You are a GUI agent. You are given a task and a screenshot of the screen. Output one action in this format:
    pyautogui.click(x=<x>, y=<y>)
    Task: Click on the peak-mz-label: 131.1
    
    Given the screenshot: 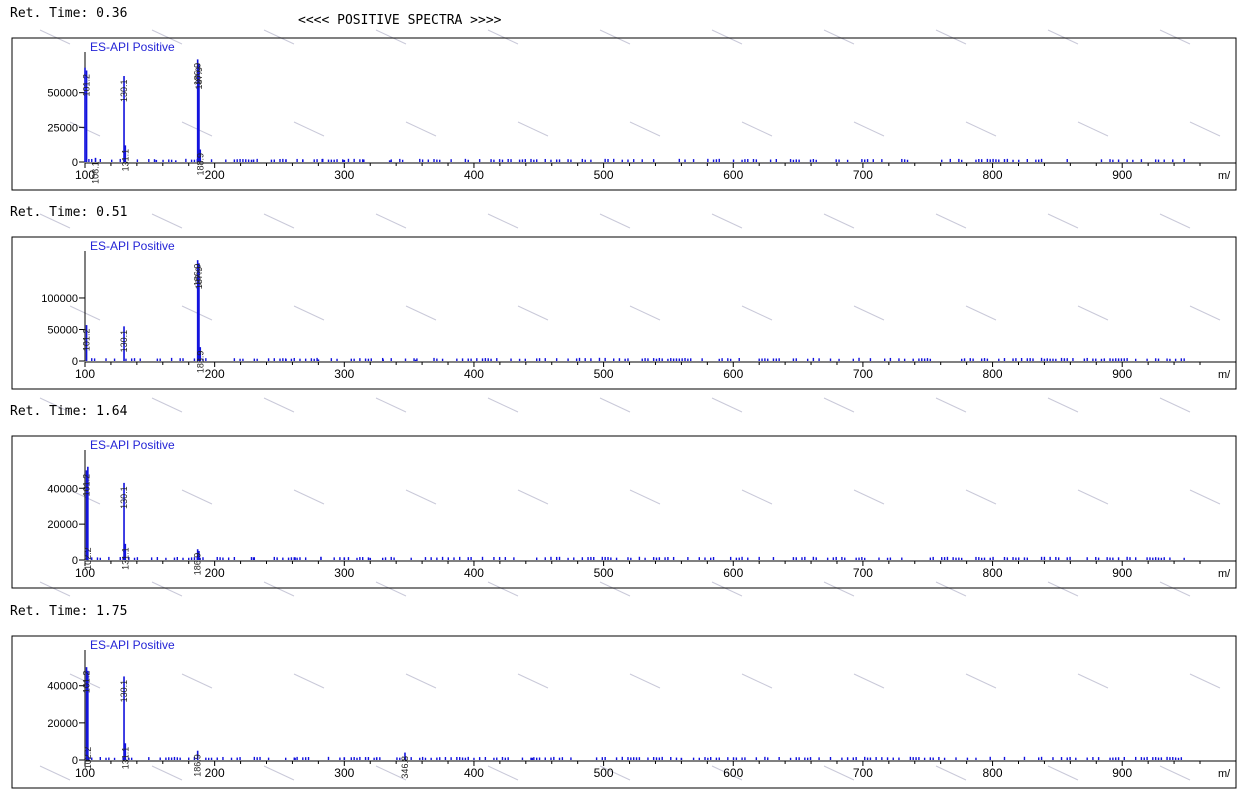 What is the action you would take?
    pyautogui.click(x=125, y=758)
    